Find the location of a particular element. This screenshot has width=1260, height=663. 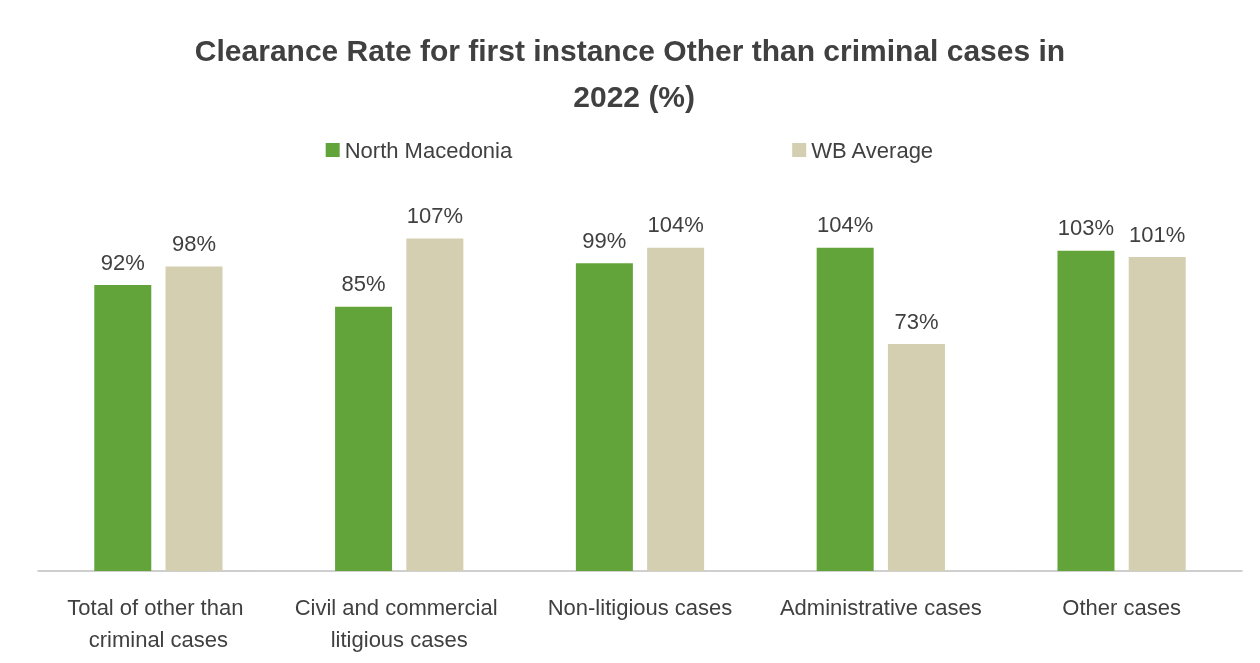

x-tick-label: Total of other than criminal cases is located at coordinates (158, 623).